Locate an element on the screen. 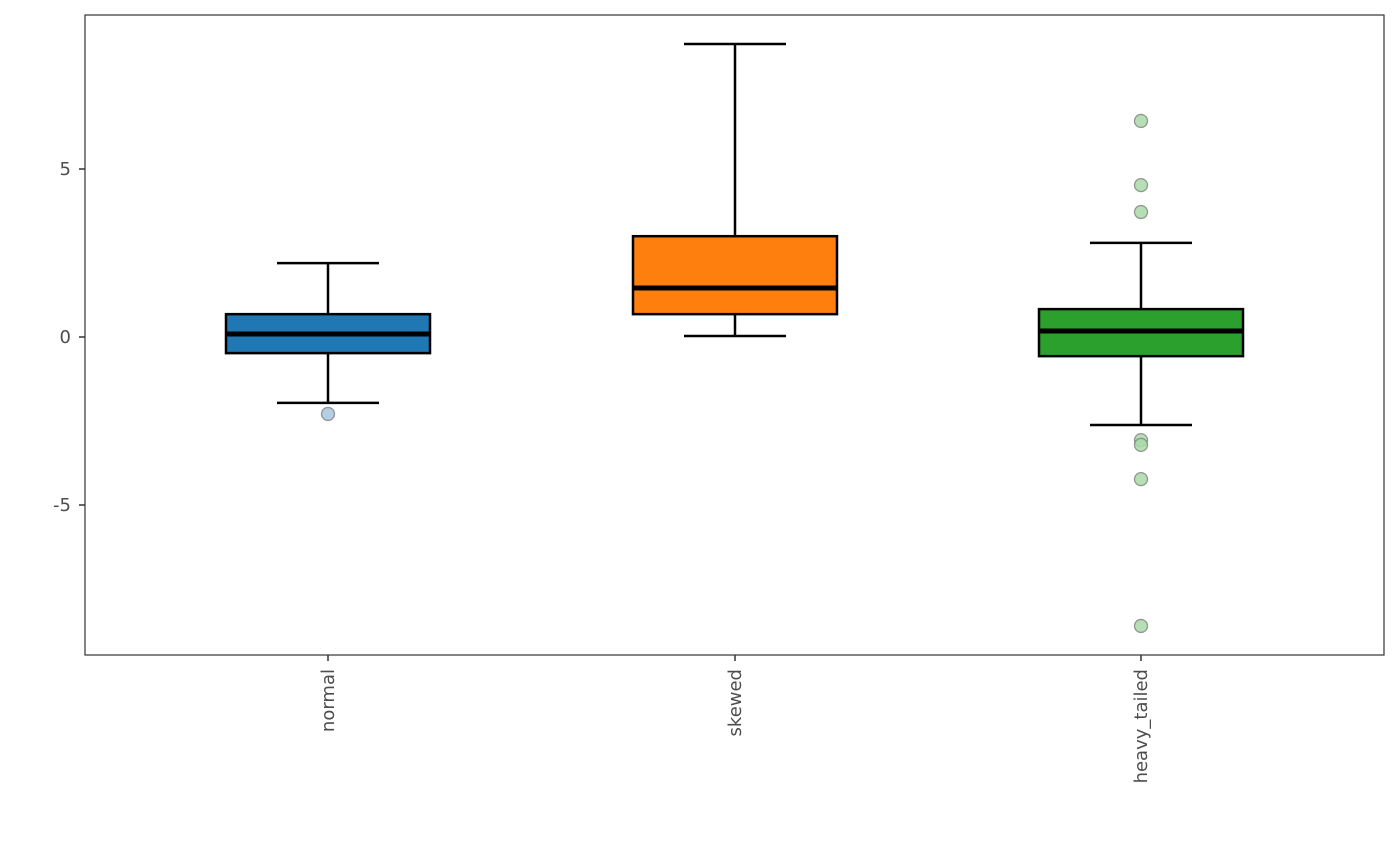  x-tick-label: heavy_tailed is located at coordinates (1141, 726).